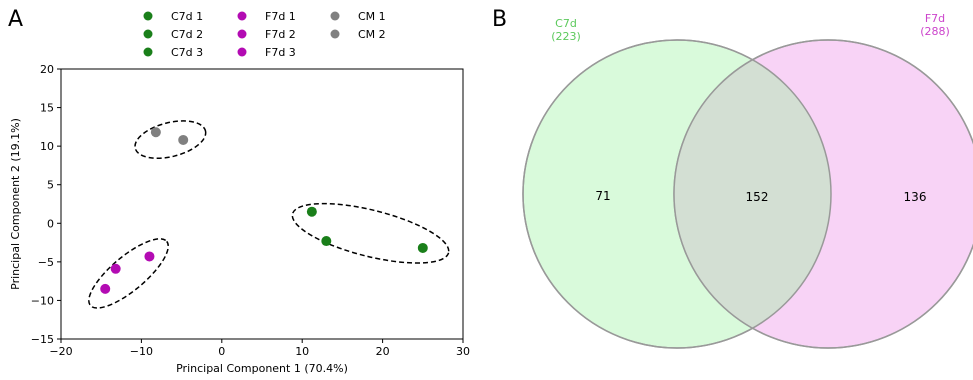 This screenshot has height=380, width=973. Describe the element at coordinates (383, 351) in the screenshot. I see `x-tick-label: 20` at that location.